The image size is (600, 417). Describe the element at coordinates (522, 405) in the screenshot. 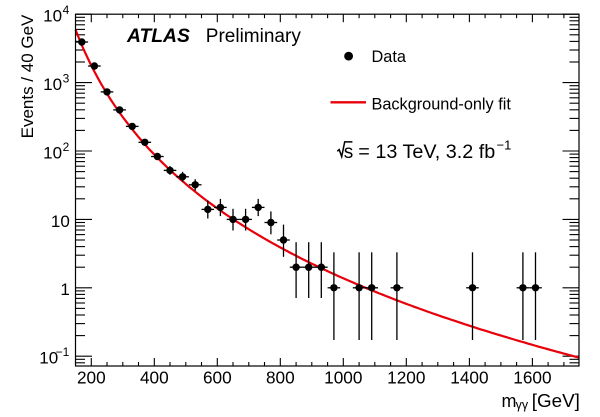

I see `svg-text: γγ` at that location.